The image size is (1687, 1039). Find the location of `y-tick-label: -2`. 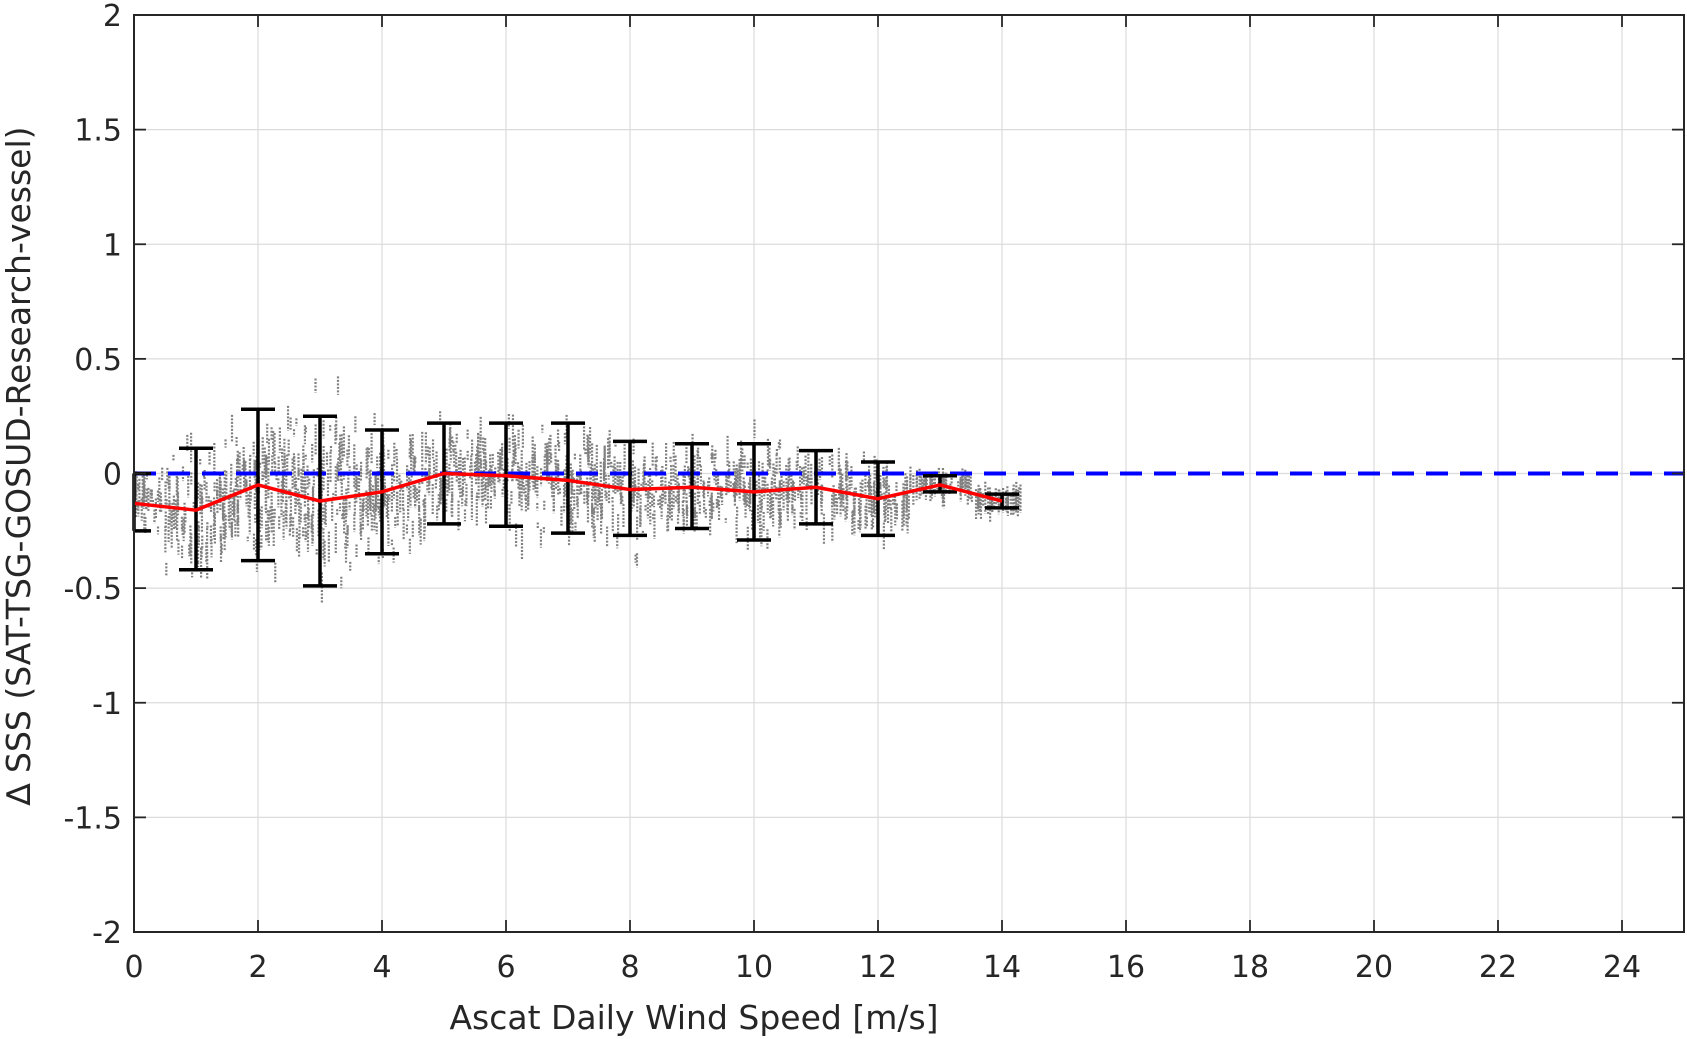

y-tick-label: -2 is located at coordinates (107, 933).